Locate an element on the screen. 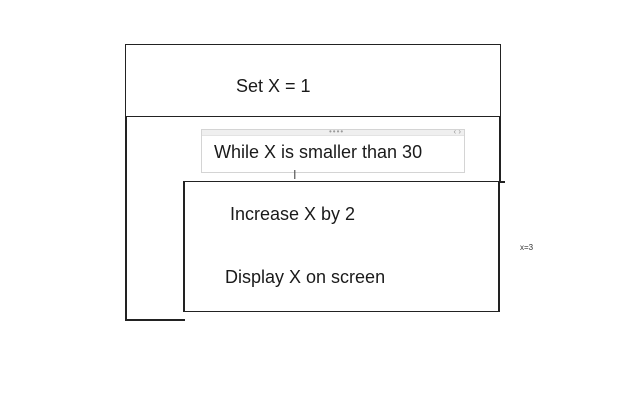 This screenshot has width=643, height=412. display-x-block is located at coordinates (341, 279).